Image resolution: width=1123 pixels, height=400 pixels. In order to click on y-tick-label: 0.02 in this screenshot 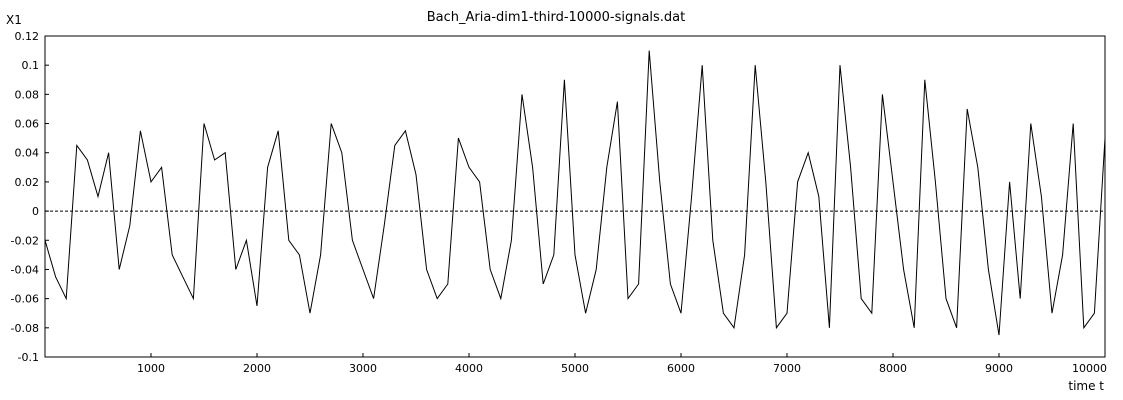, I will do `click(27, 182)`.